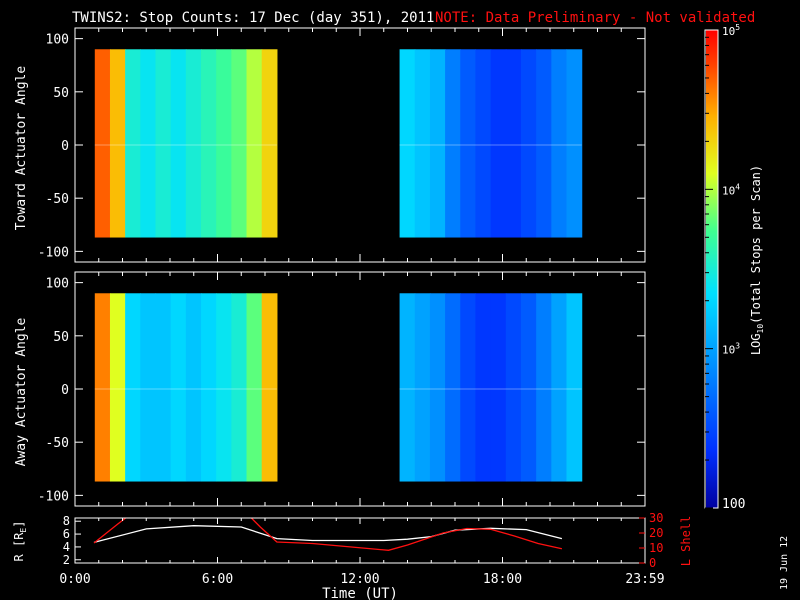 This screenshot has width=800, height=600. I want to click on colorbar-bottom-label: 100, so click(733, 504).